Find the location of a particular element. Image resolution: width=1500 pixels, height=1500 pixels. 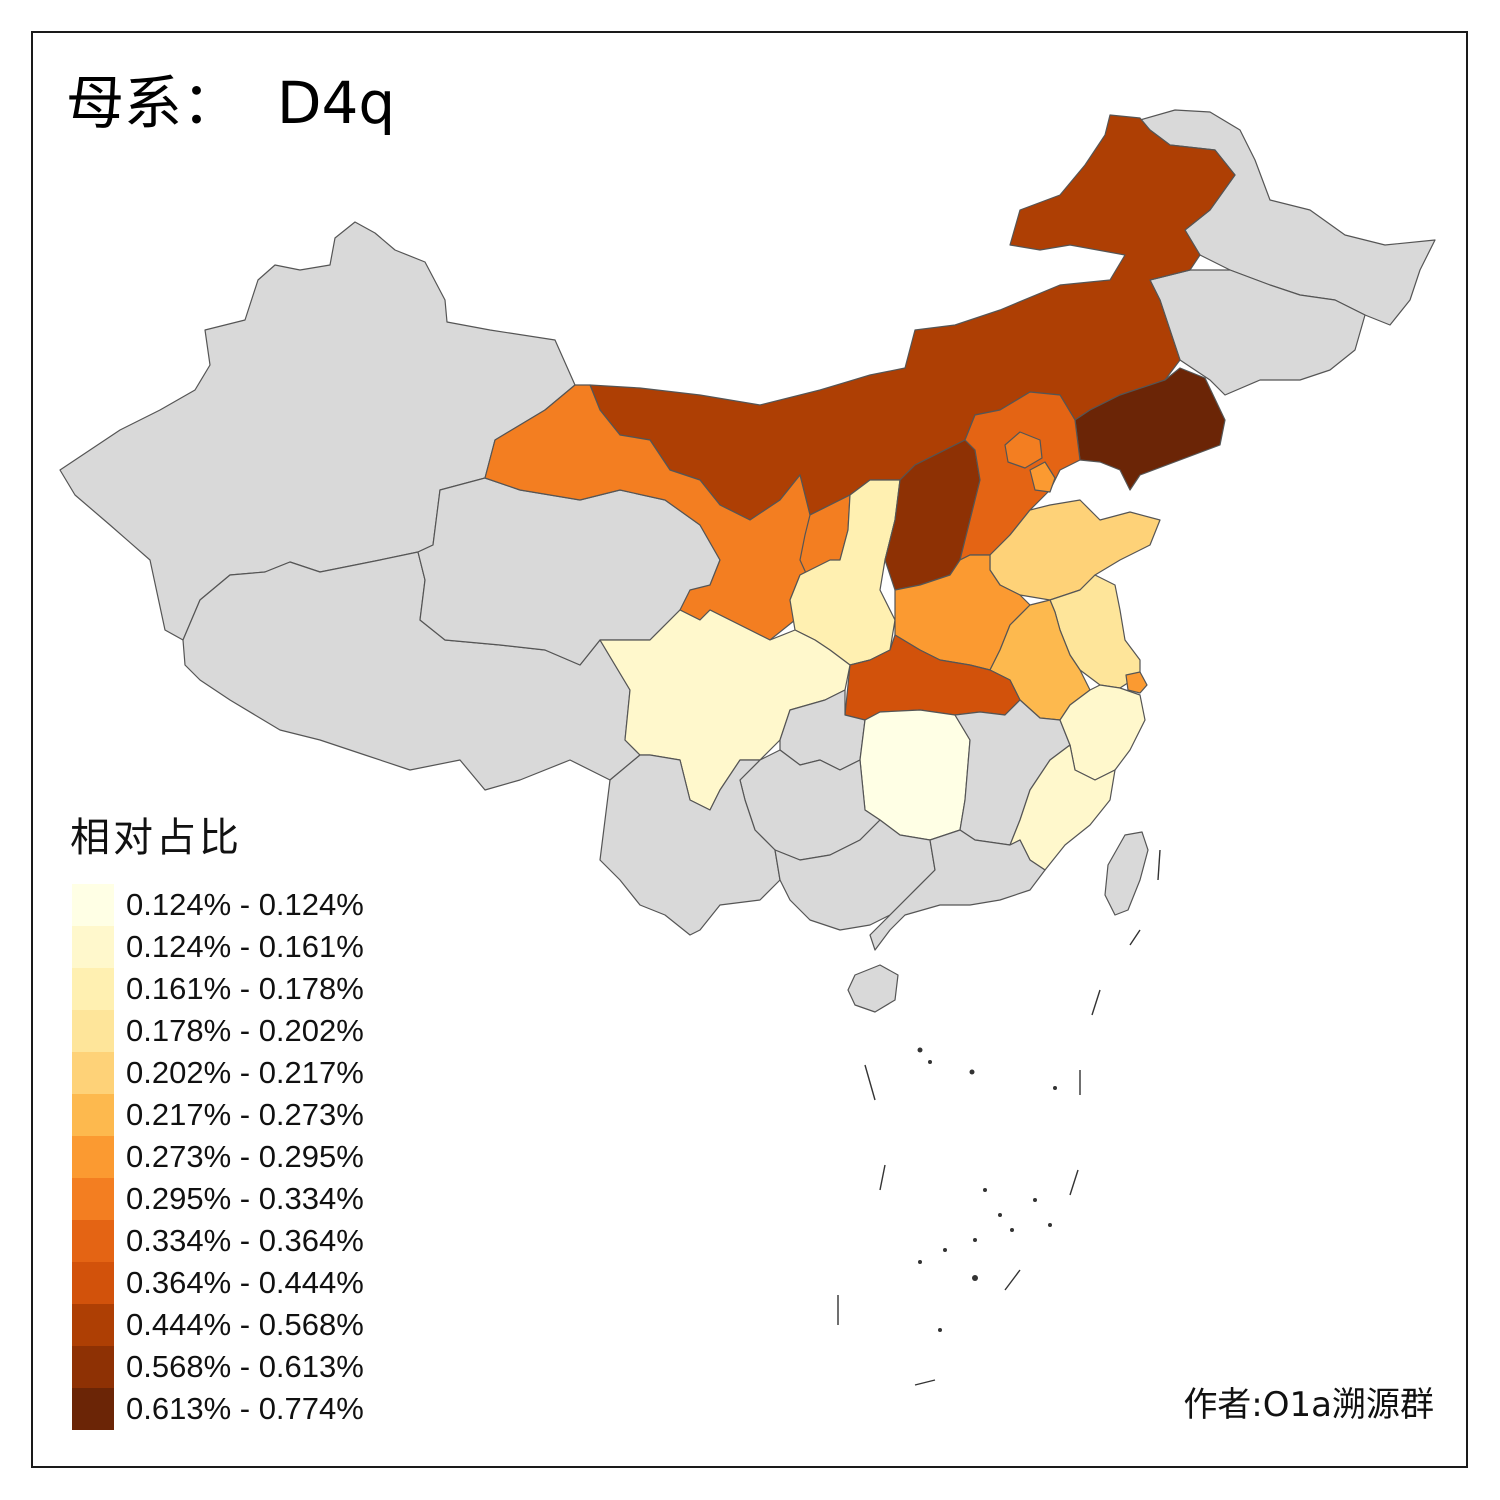

legend-label: 0.273% - 0.295% is located at coordinates (245, 1156).